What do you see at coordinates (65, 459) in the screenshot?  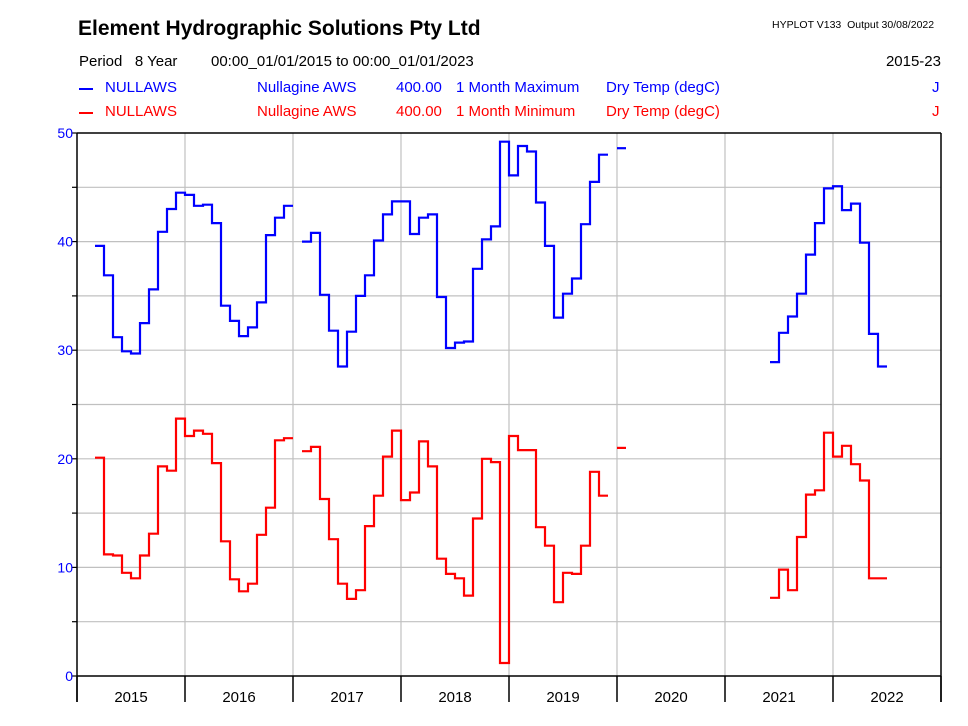 I see `y-tick-label: 20` at bounding box center [65, 459].